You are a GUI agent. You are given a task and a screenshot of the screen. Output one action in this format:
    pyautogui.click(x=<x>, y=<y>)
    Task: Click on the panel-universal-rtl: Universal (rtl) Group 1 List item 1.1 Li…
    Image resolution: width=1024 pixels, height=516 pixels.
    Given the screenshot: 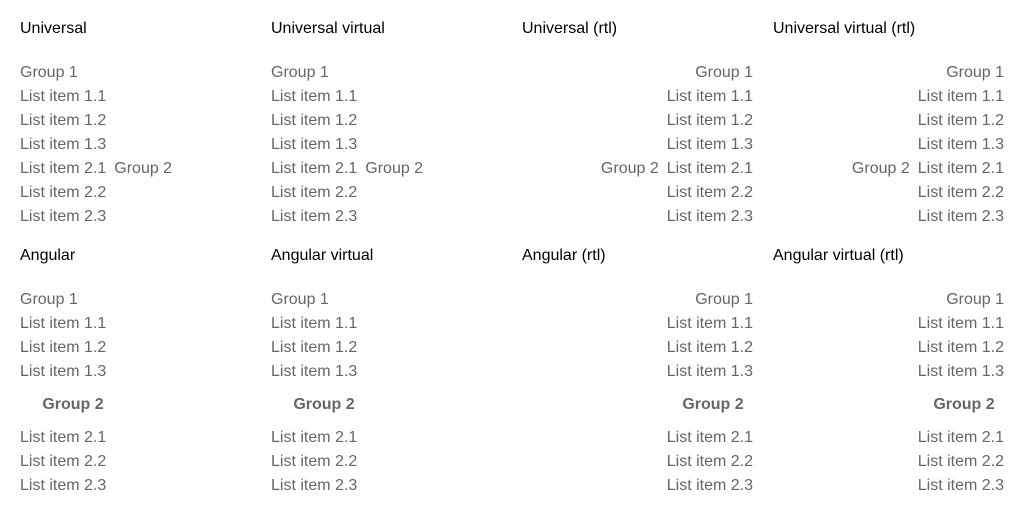 What is the action you would take?
    pyautogui.click(x=637, y=124)
    